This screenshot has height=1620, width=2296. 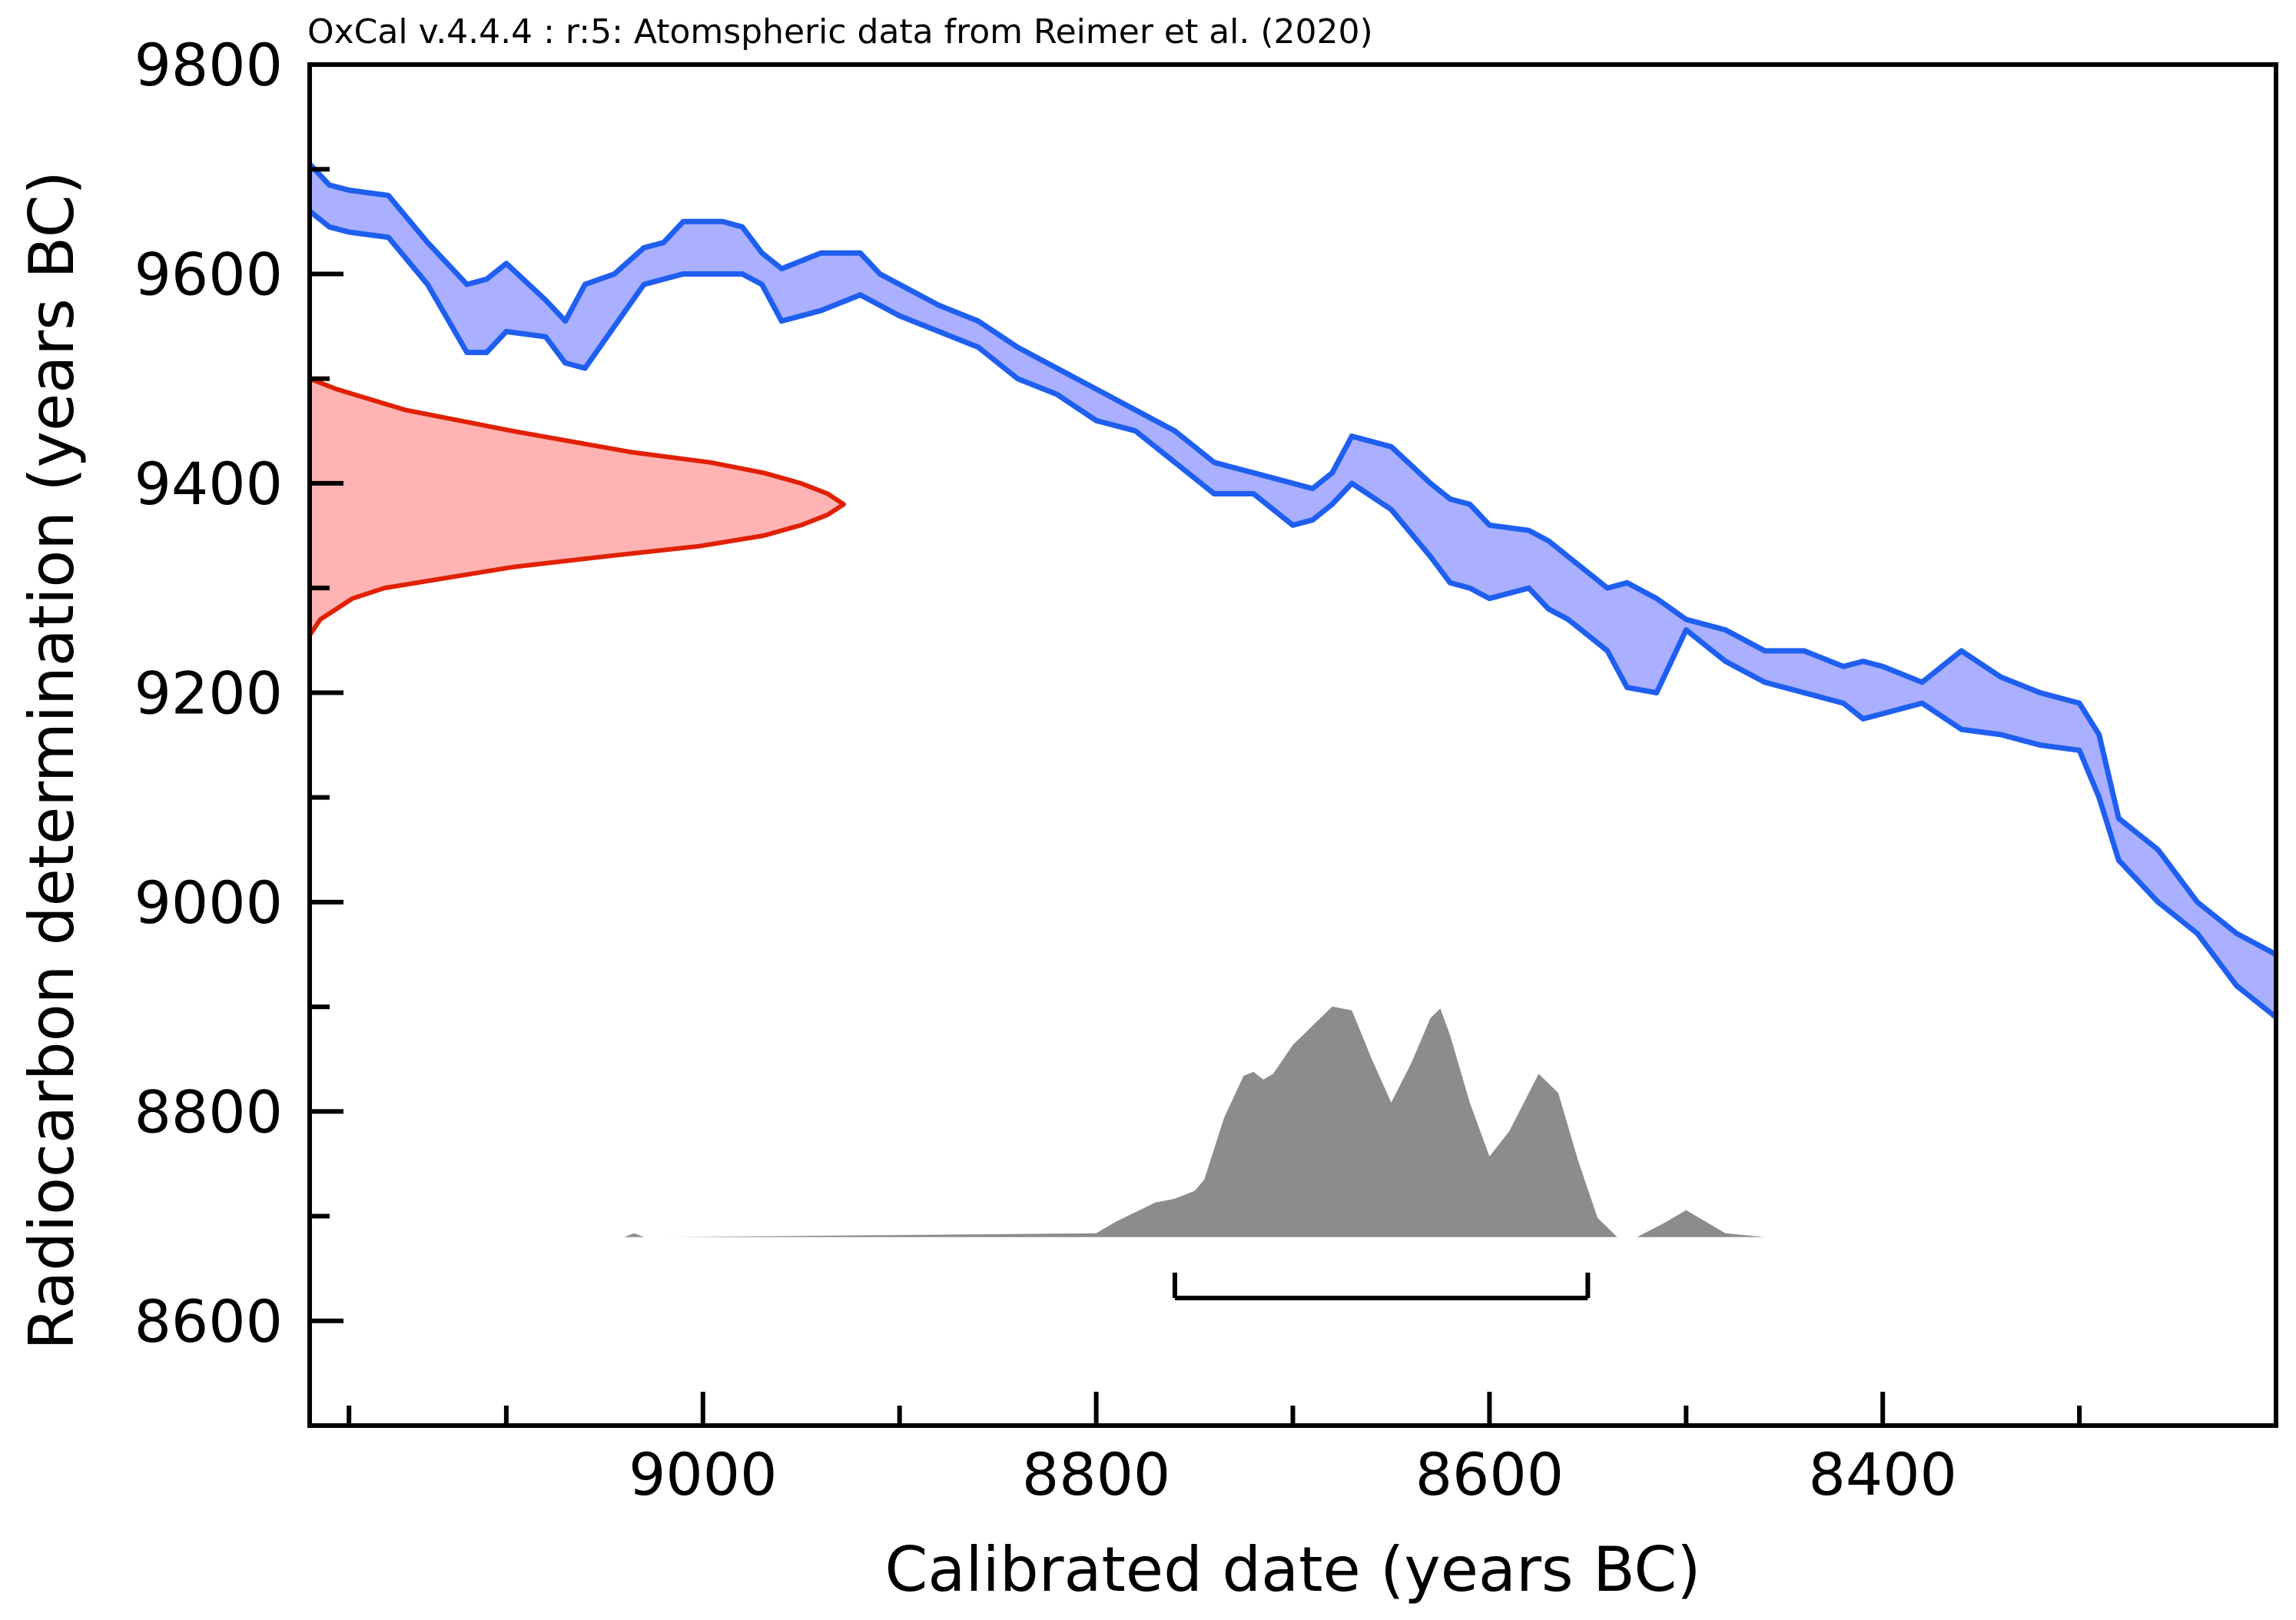 I want to click on y-axis-title: Radiocarbon determination (years BC), so click(x=52, y=760).